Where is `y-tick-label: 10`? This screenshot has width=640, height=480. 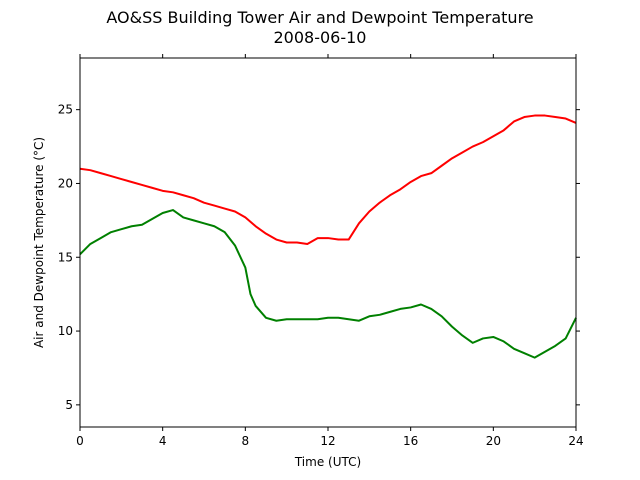 y-tick-label: 10 is located at coordinates (65, 331).